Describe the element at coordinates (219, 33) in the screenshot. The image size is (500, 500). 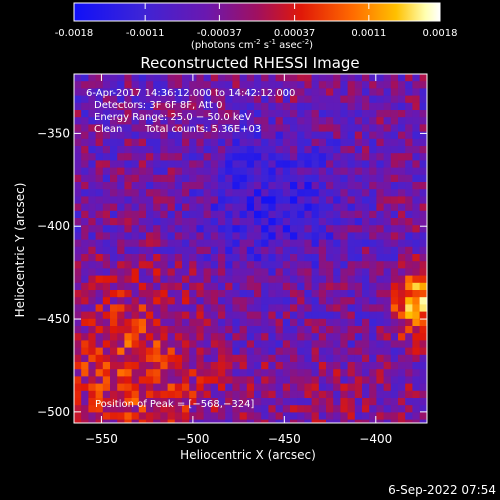
I see `colorbar-tick-label: -0.00037` at that location.